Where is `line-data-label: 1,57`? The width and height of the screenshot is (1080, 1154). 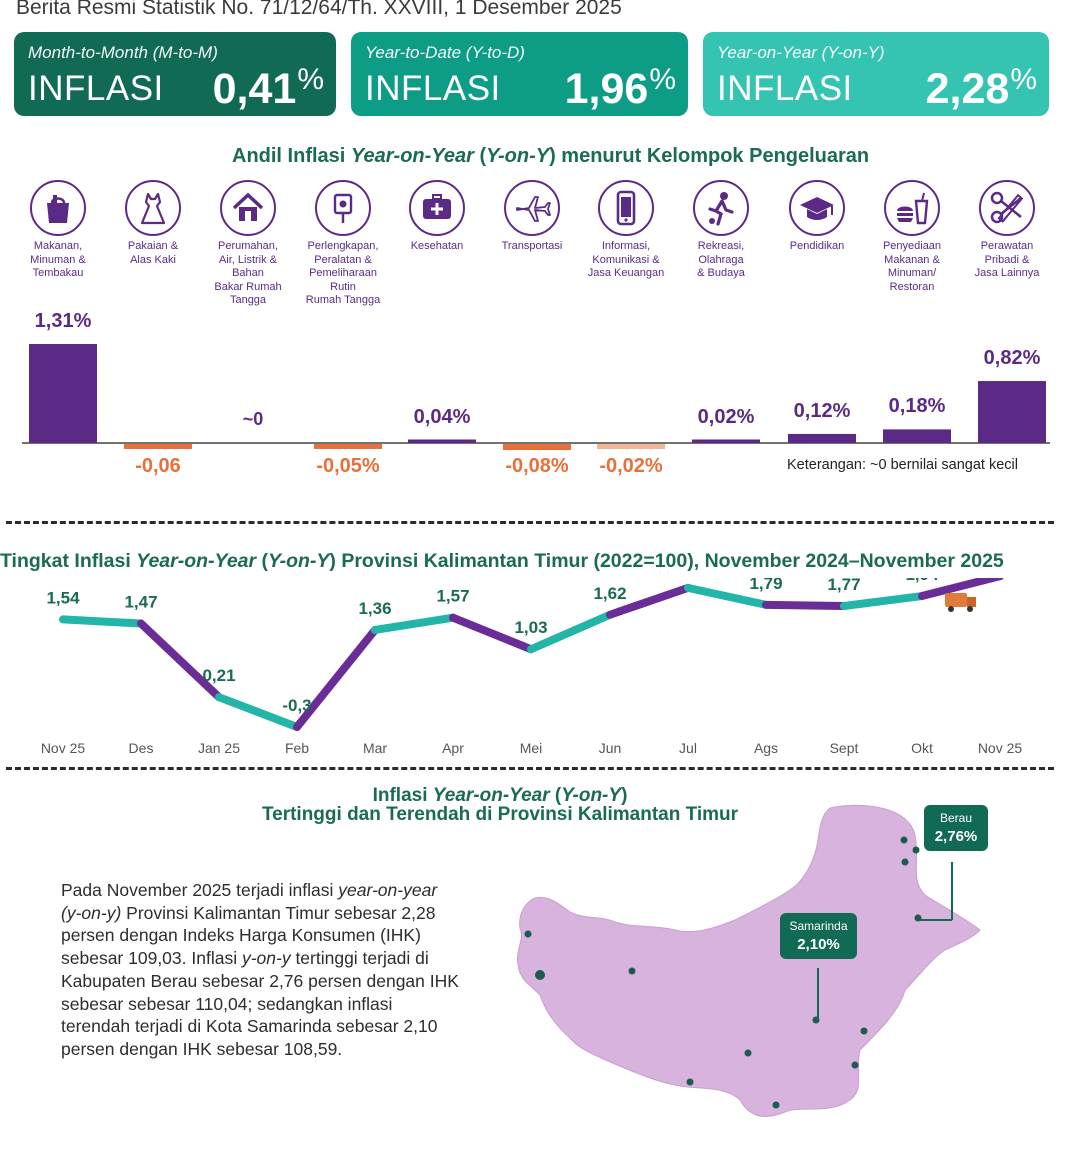
line-data-label: 1,57 is located at coordinates (452, 596).